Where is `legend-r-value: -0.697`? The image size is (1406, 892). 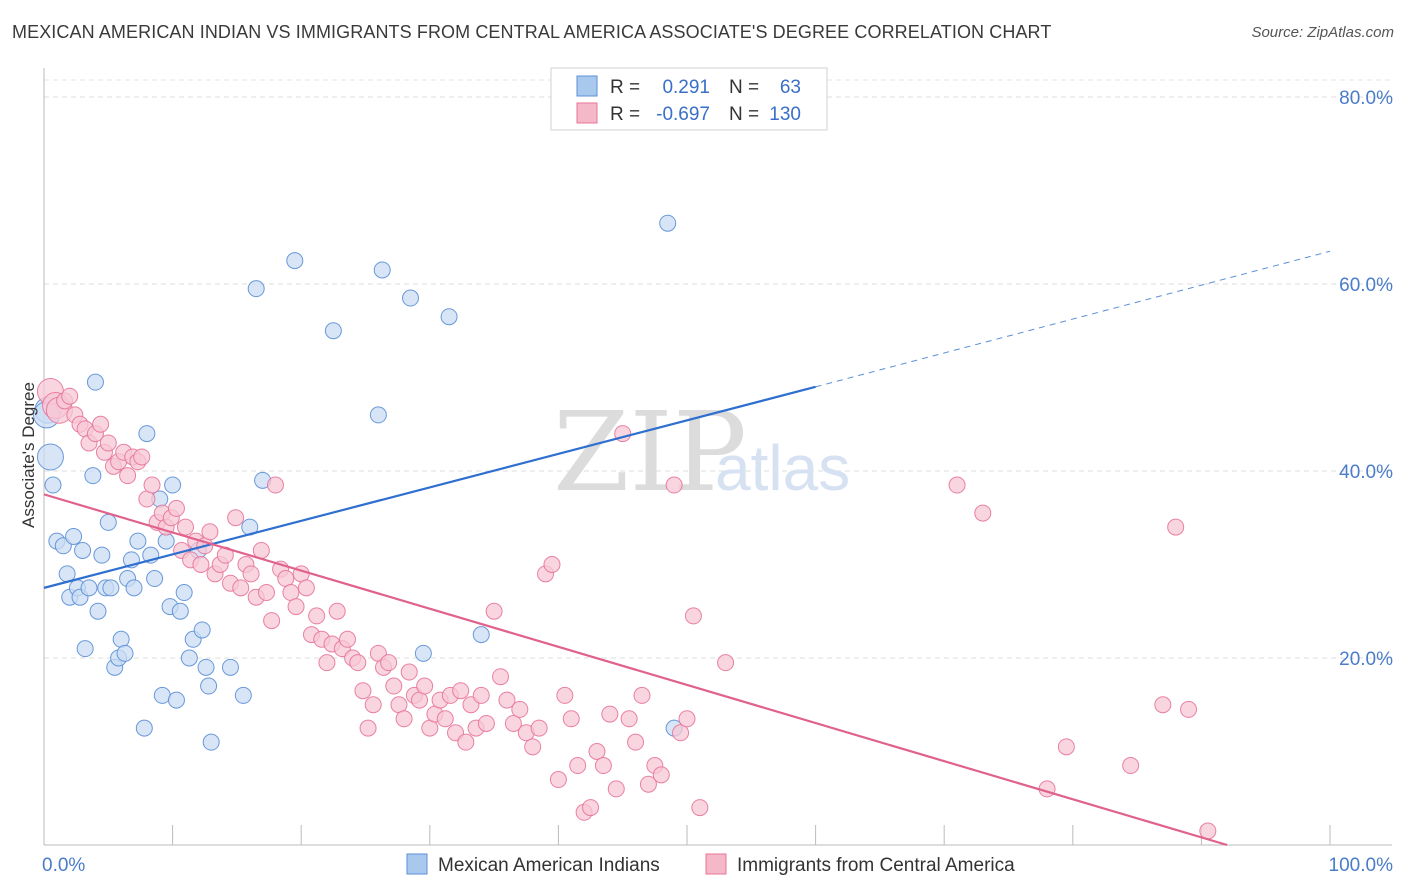 legend-r-value: -0.697 is located at coordinates (683, 114).